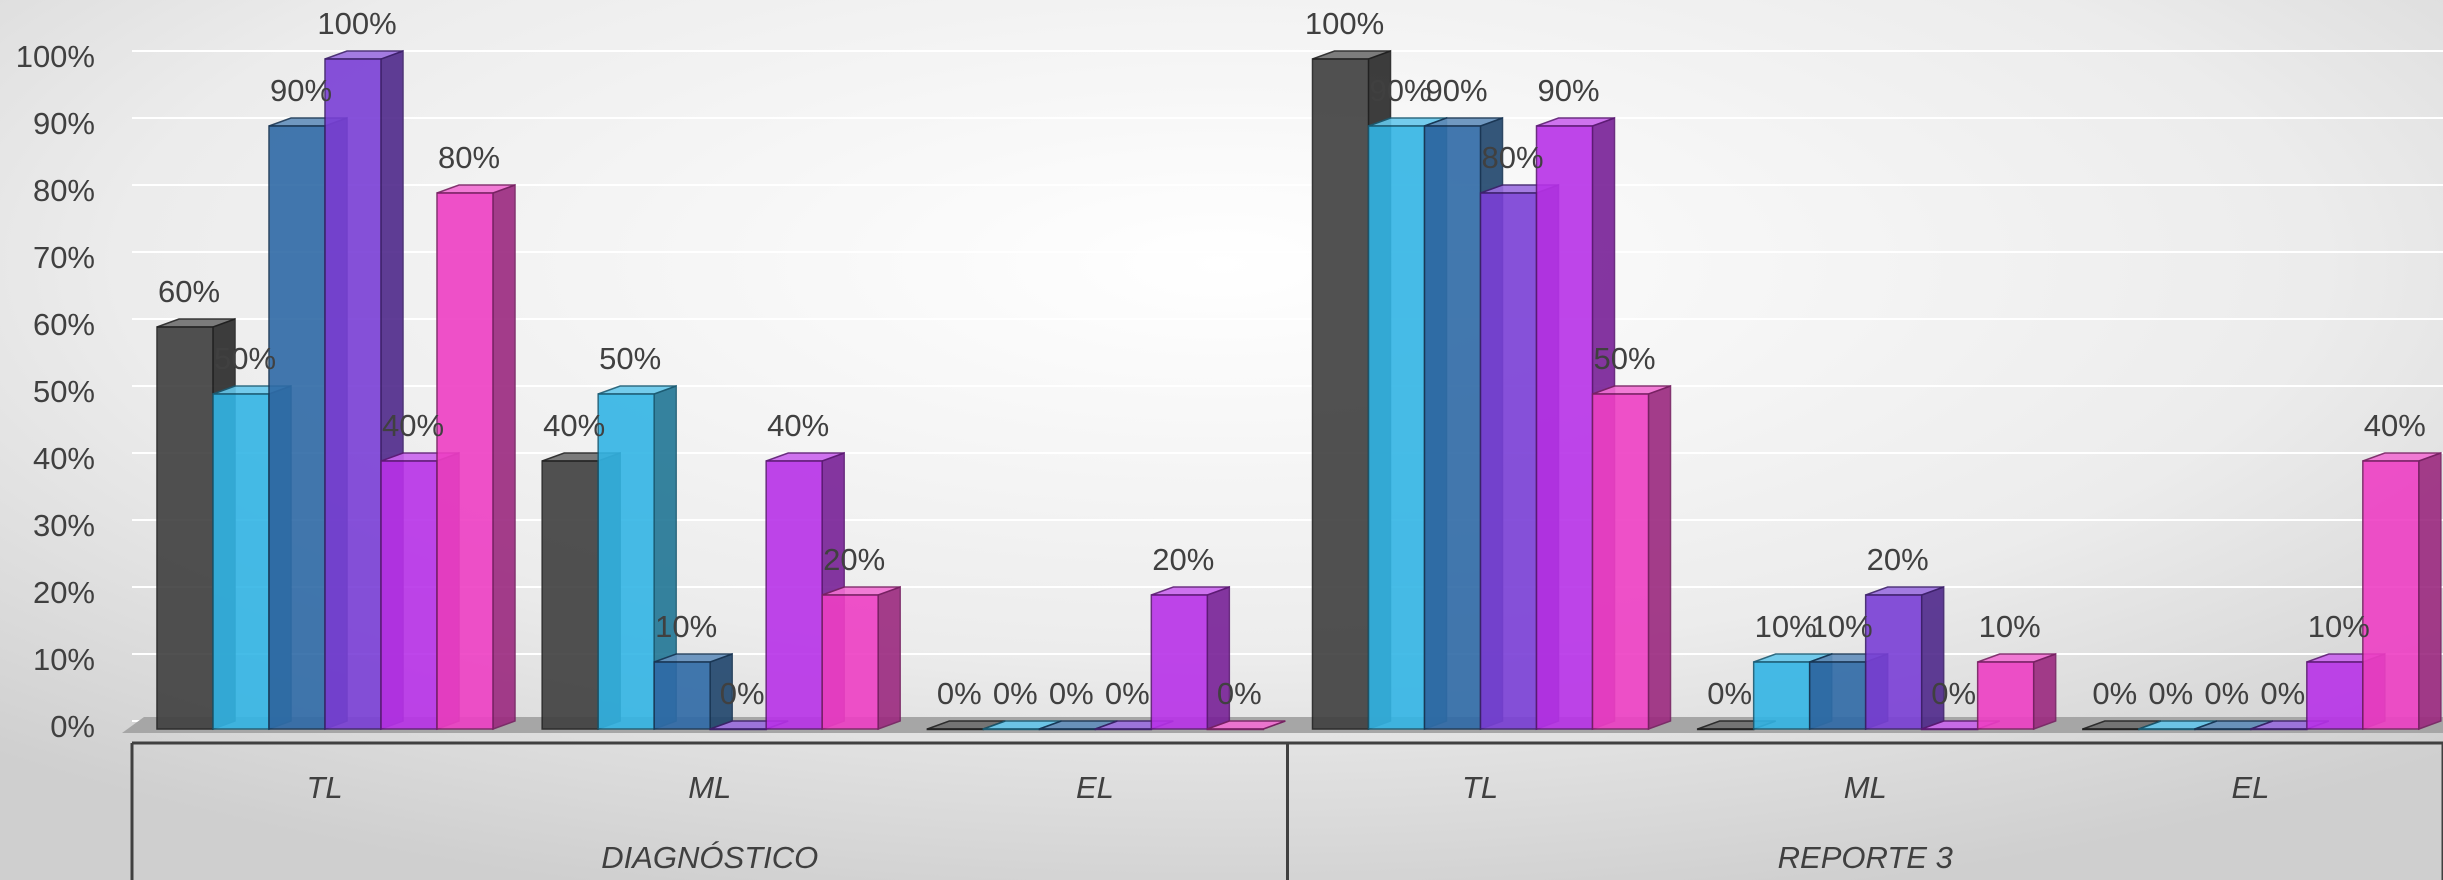  What do you see at coordinates (64, 592) in the screenshot?
I see `y-tick-label: 20%` at bounding box center [64, 592].